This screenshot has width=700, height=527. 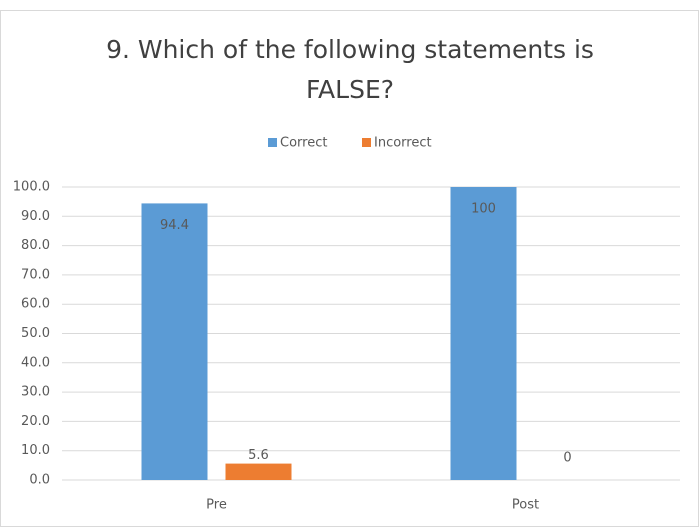 What do you see at coordinates (35, 450) in the screenshot?
I see `y-tick-label: 10.0` at bounding box center [35, 450].